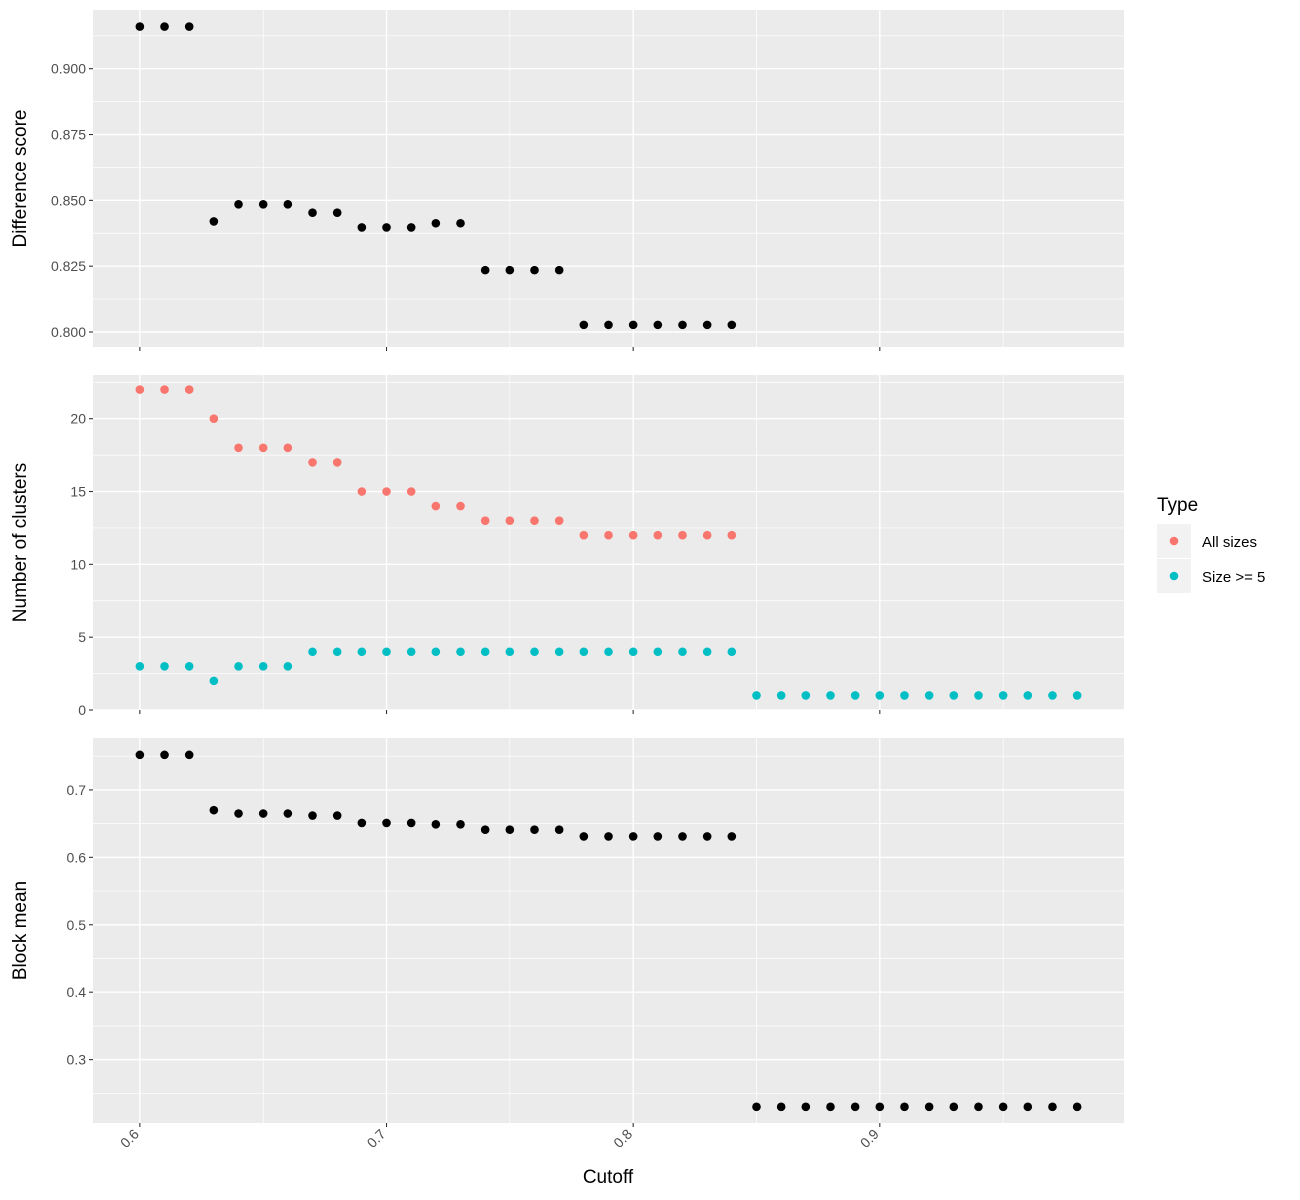 The width and height of the screenshot is (1300, 1200). I want to click on y-tick-label: 0.6, so click(77, 857).